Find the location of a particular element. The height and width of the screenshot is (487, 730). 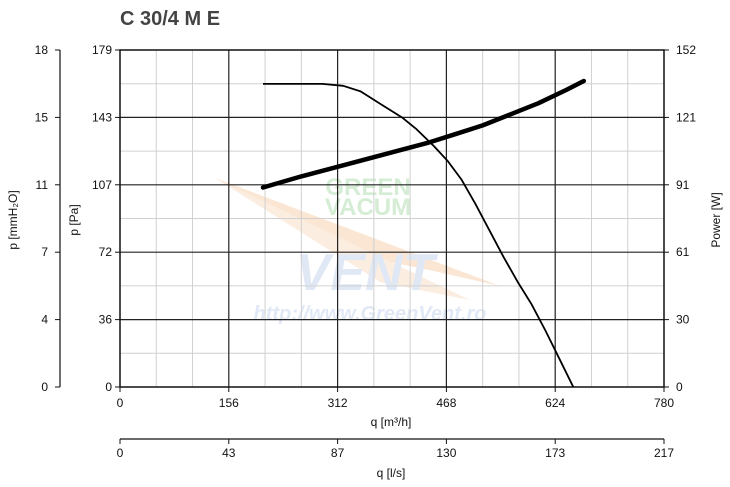

y-outer-tick-label: 7 is located at coordinates (44, 252).